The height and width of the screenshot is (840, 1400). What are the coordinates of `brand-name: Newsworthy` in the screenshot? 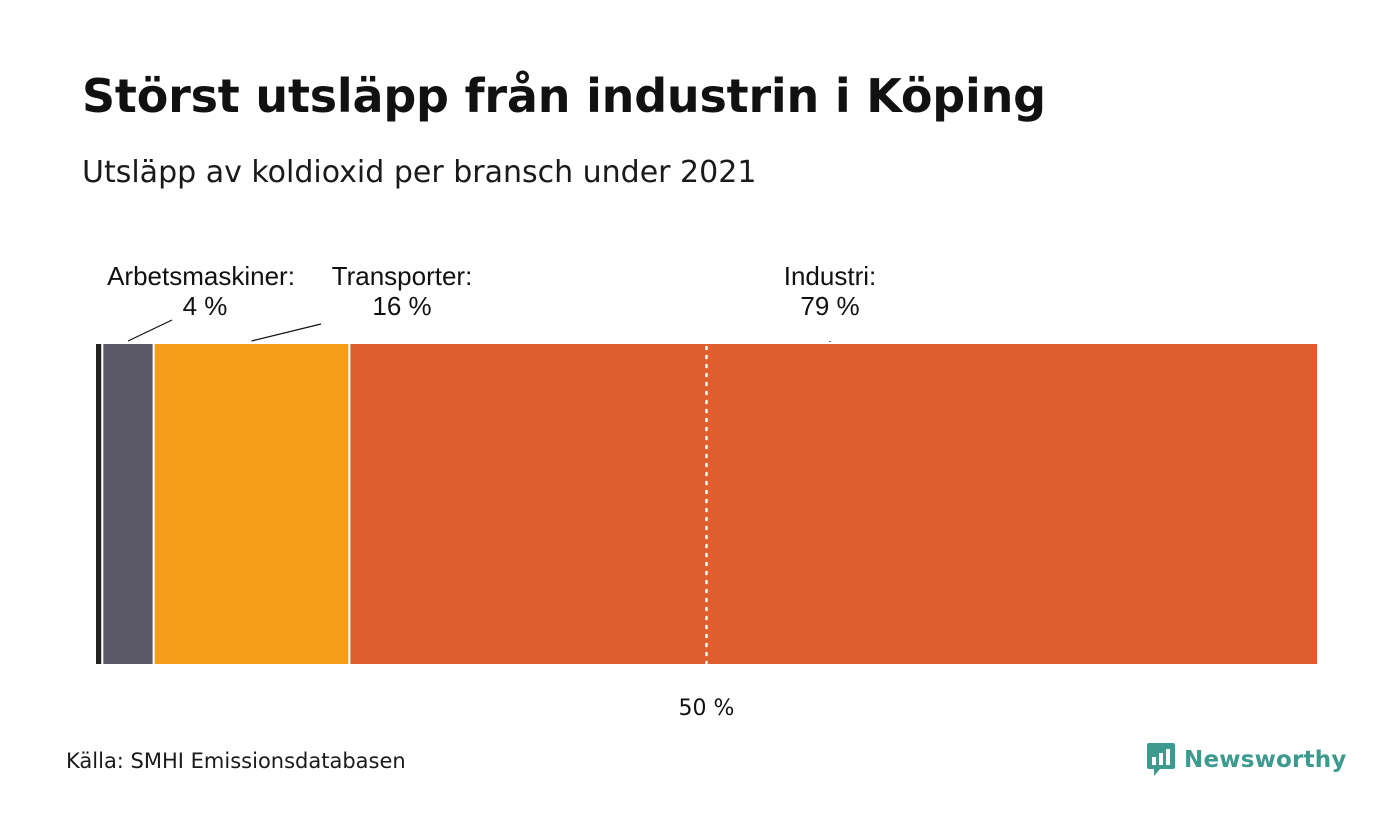 It's located at (1265, 760).